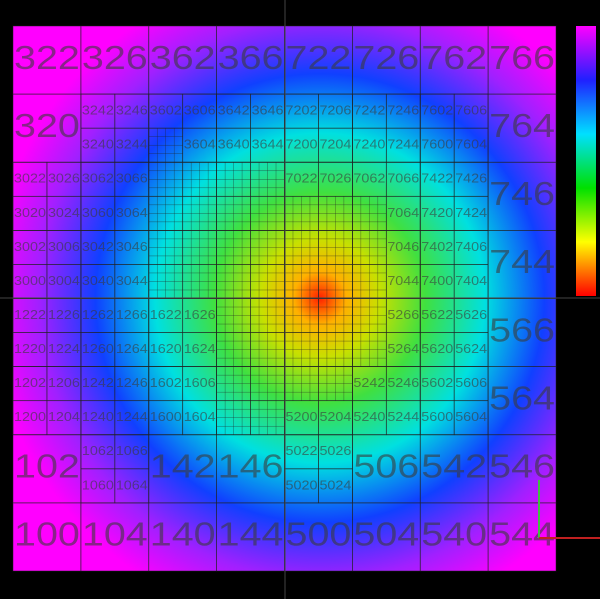  I want to click on sub-cell-label: 1066, so click(132, 450).